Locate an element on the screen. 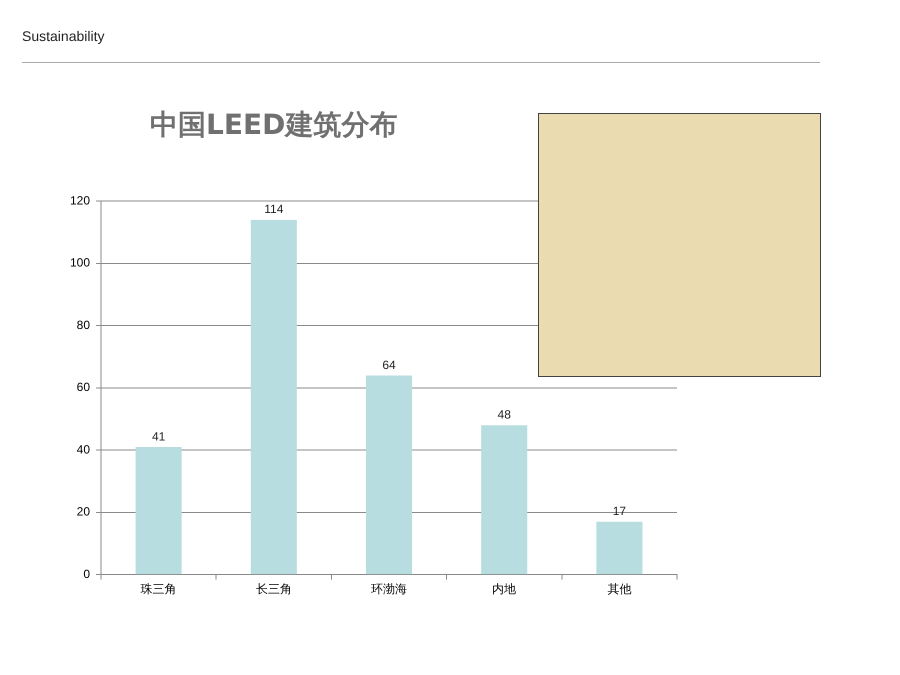  text: Sustainability is located at coordinates (63, 36).